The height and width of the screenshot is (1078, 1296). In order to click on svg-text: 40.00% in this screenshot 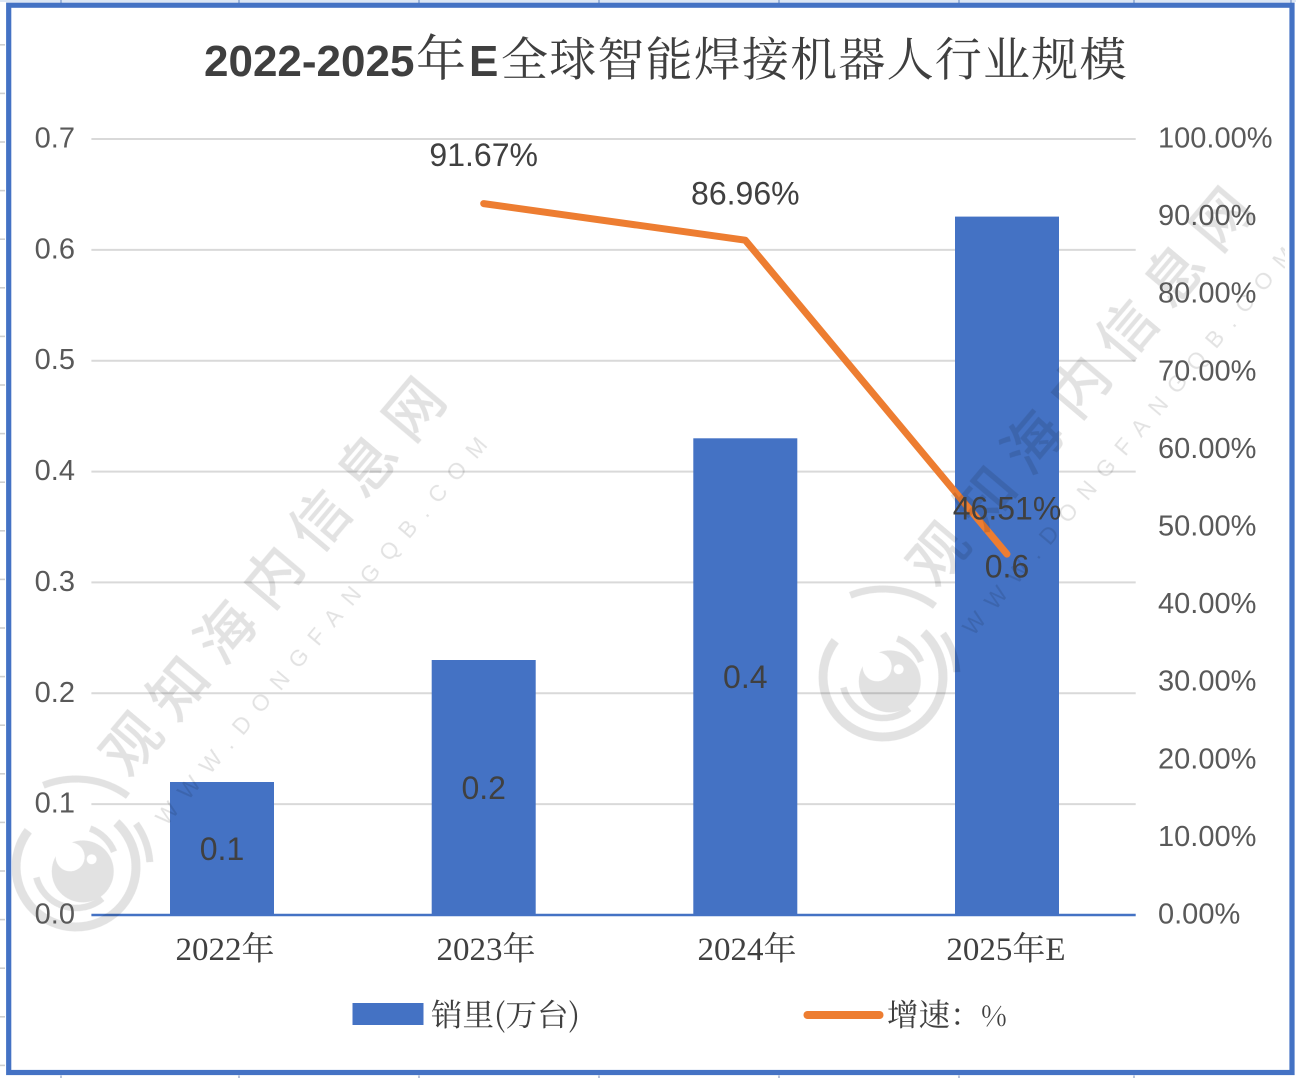, I will do `click(1207, 604)`.